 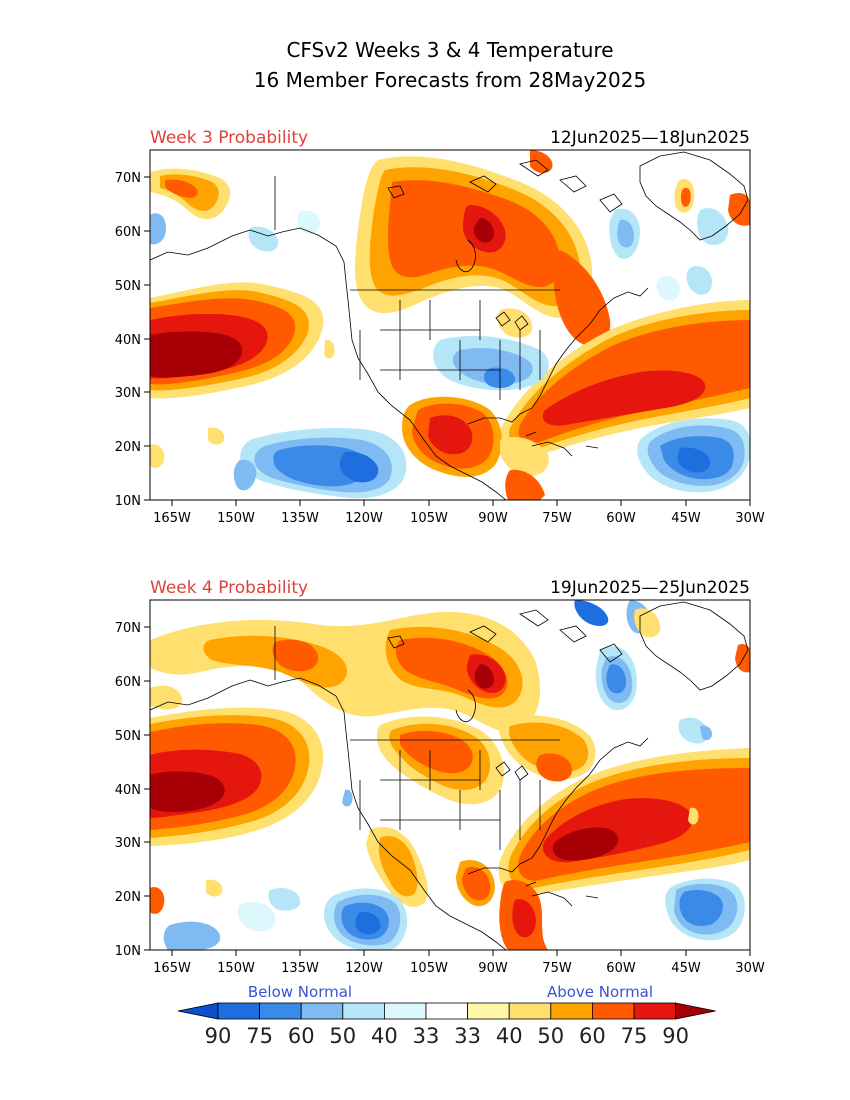 What do you see at coordinates (128, 897) in the screenshot?
I see `week4-ytick: 20N` at bounding box center [128, 897].